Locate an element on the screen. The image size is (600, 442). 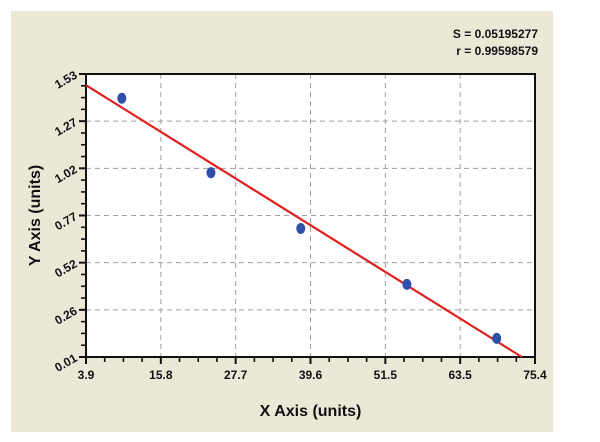
y-tick-label: 0.77 is located at coordinates (66, 221).